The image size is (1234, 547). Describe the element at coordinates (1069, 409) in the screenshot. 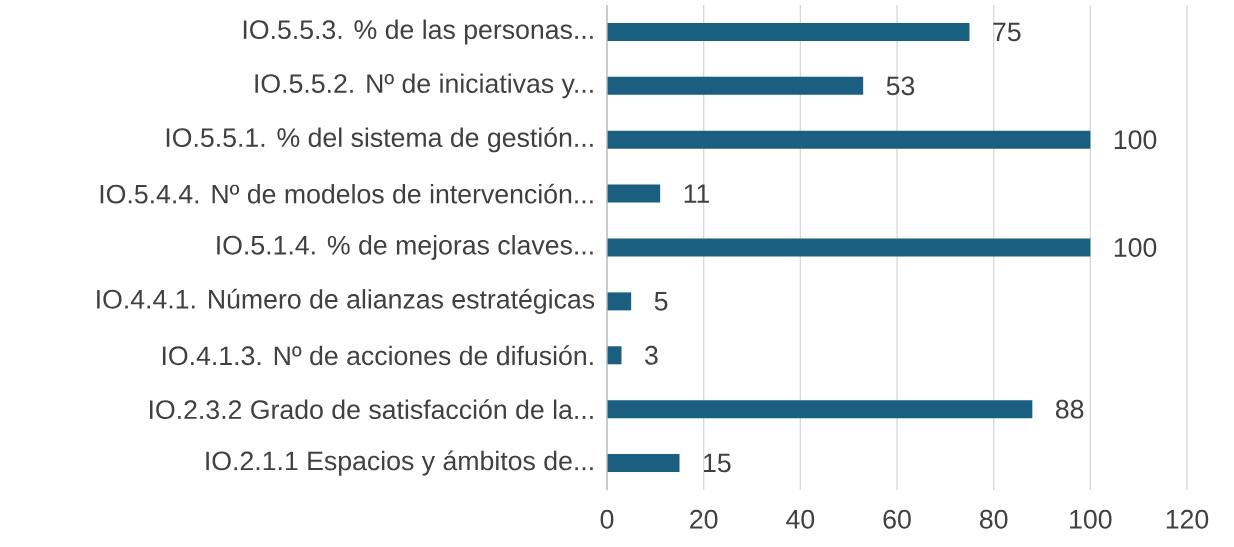

I see `data-label: 88` at that location.